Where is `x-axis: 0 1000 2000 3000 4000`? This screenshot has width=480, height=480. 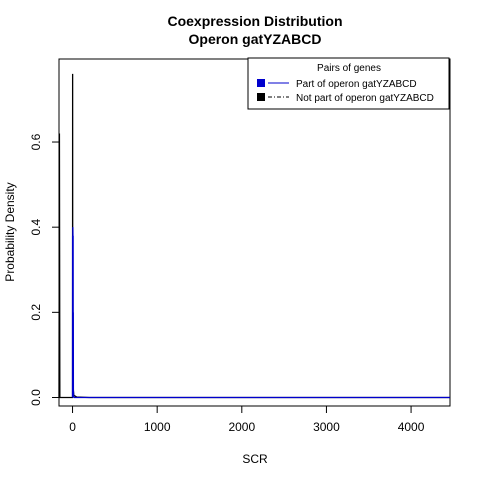
x-axis: 0 1000 2000 3000 4000 is located at coordinates (247, 419).